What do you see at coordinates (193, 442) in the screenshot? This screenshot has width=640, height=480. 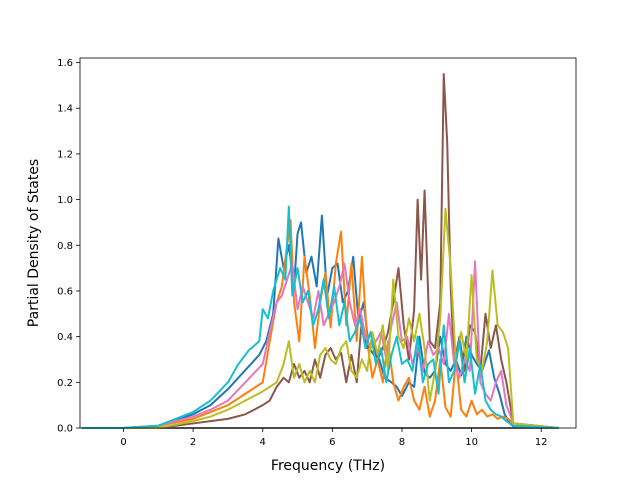 I see `x-tick-label: 2` at bounding box center [193, 442].